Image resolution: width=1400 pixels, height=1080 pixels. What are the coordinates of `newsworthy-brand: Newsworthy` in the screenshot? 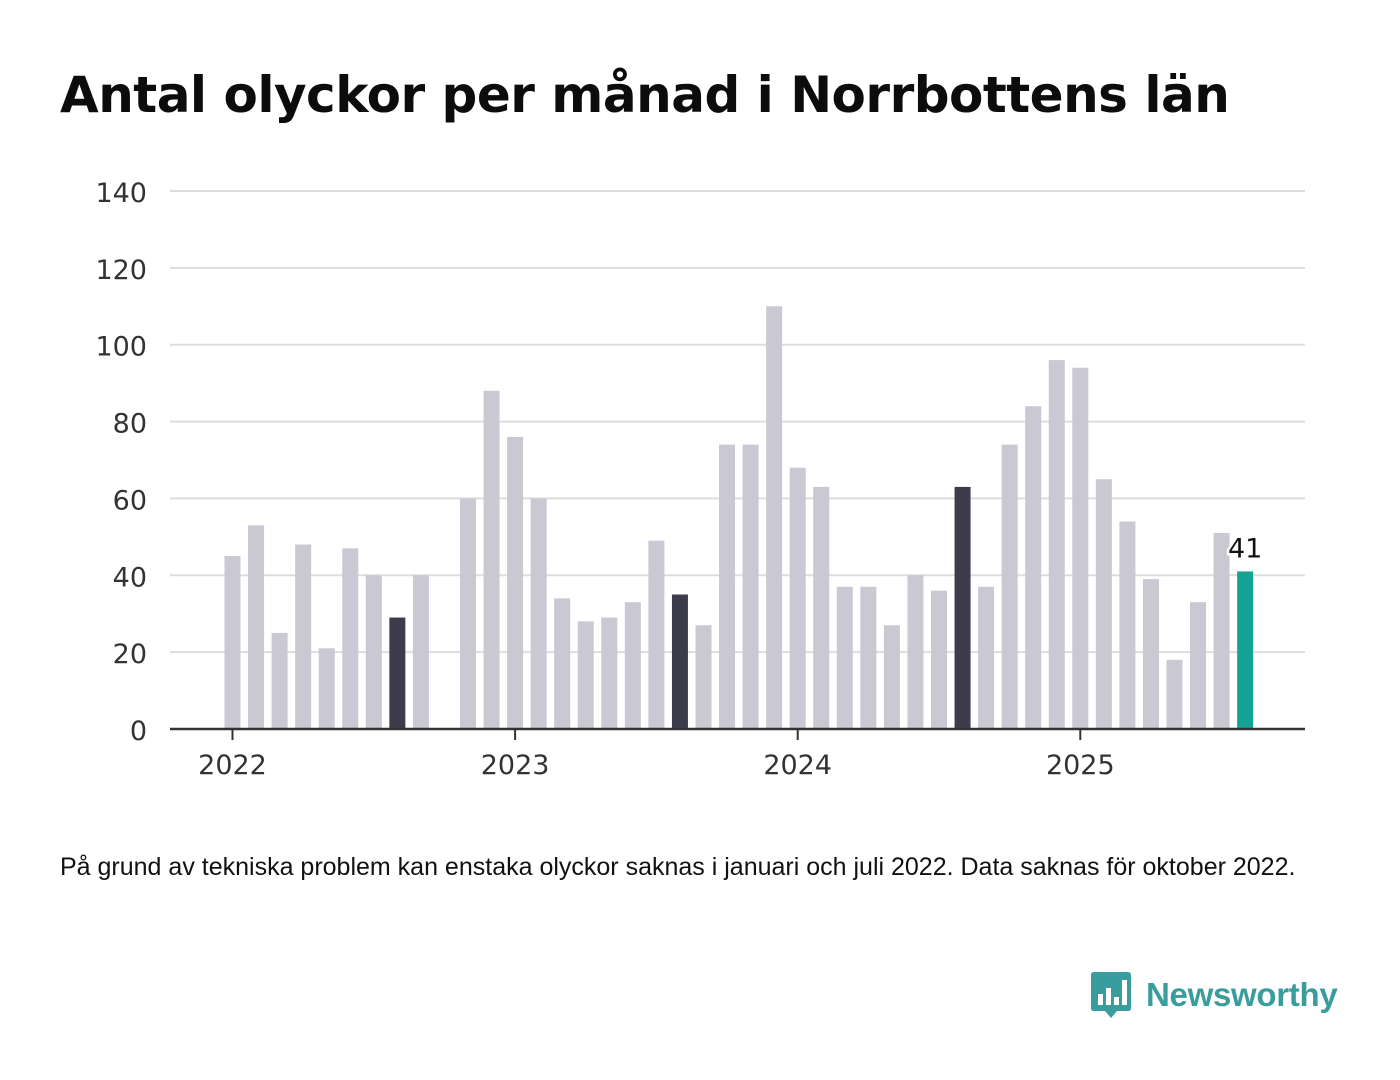 It's located at (1214, 995).